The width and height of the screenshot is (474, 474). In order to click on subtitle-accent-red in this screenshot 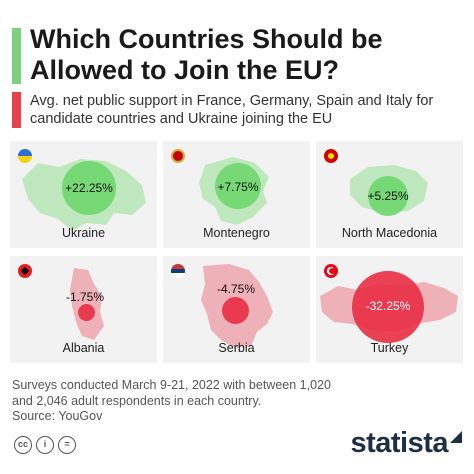, I will do `click(16, 110)`.